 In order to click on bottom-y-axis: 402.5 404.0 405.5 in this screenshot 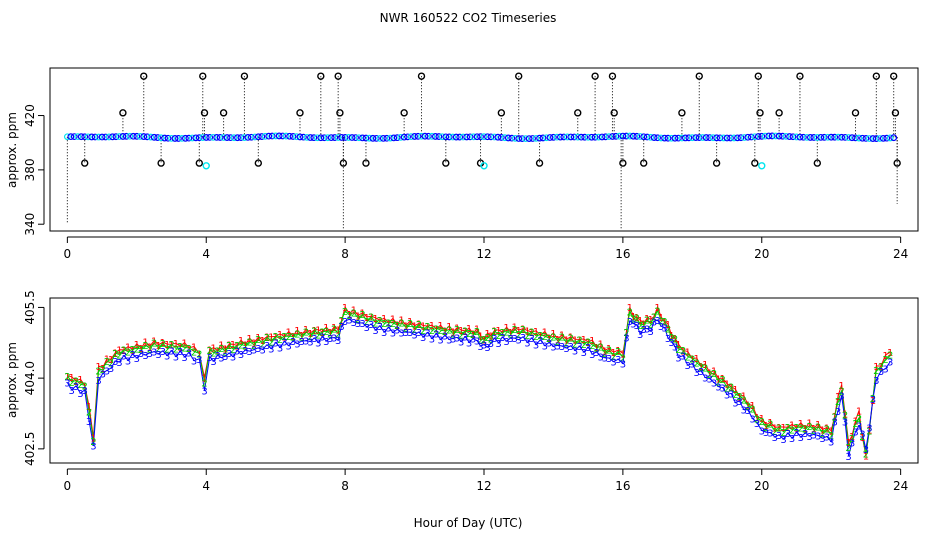, I will do `click(34, 378)`.